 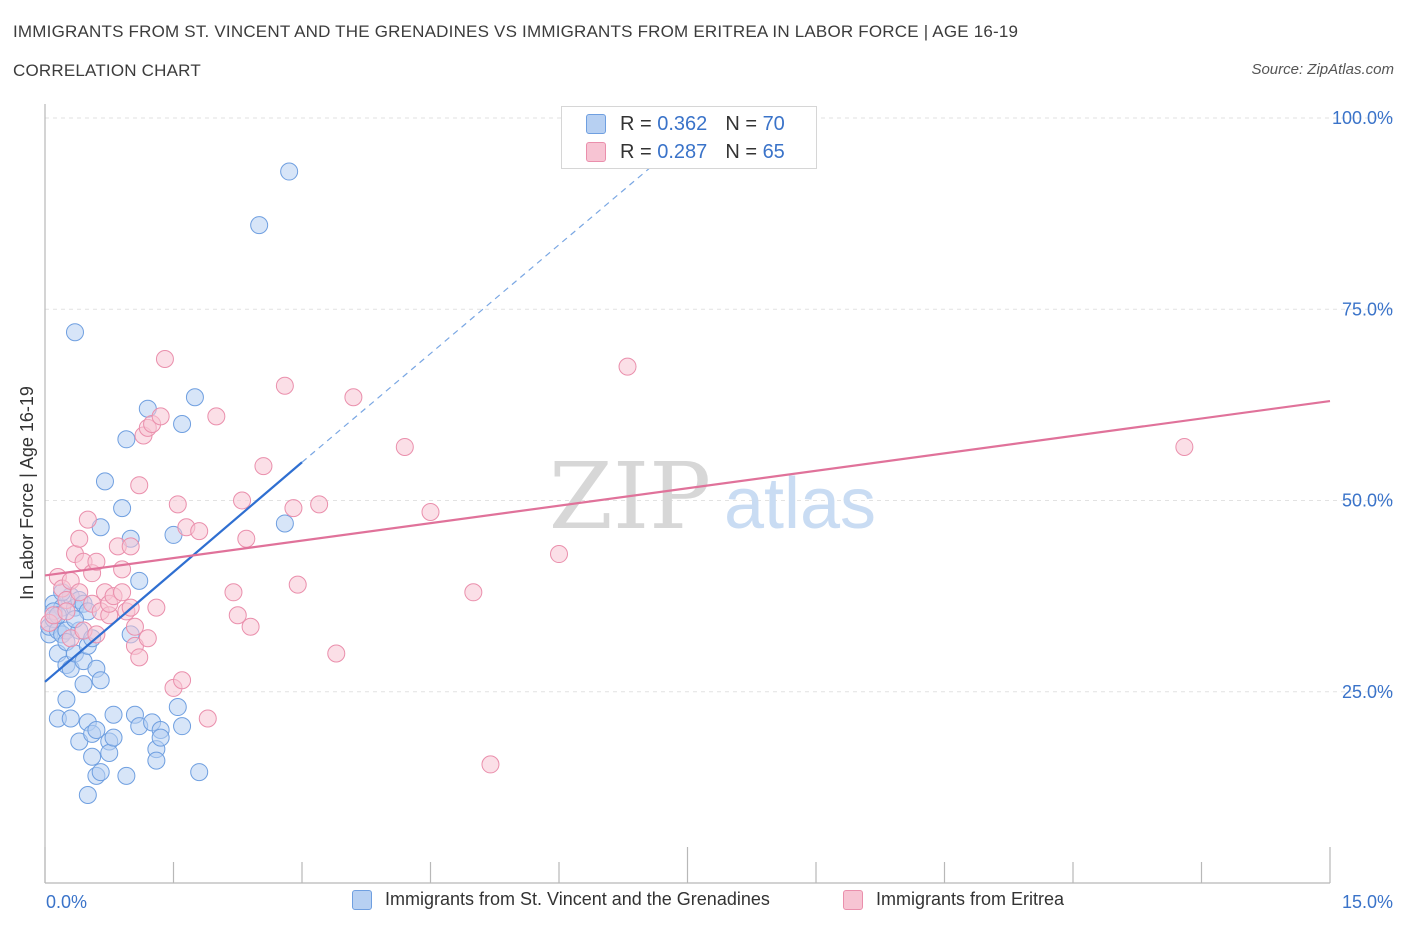 What do you see at coordinates (66, 902) in the screenshot?
I see `x-tick-label: 0.0%` at bounding box center [66, 902].